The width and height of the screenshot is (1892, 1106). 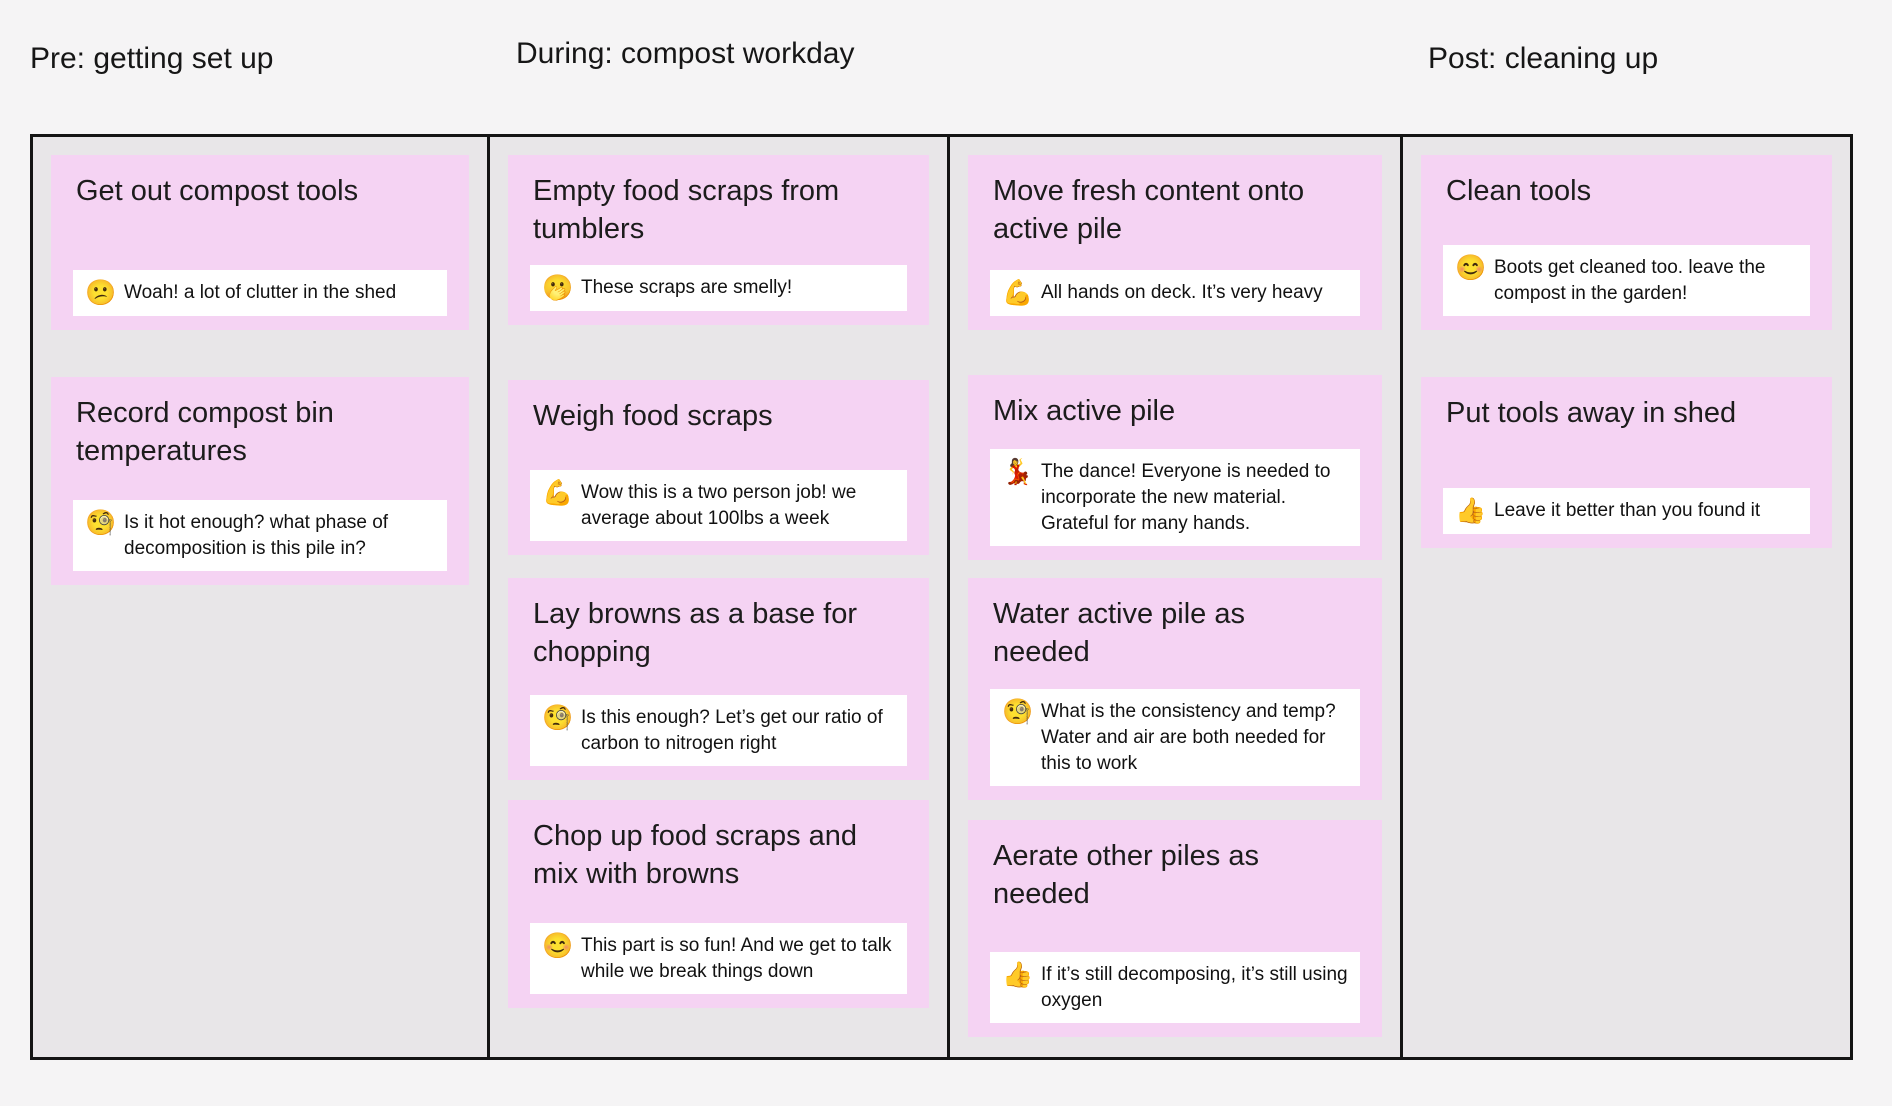 What do you see at coordinates (152, 58) in the screenshot?
I see `section-title-pre: Pre: getting set up` at bounding box center [152, 58].